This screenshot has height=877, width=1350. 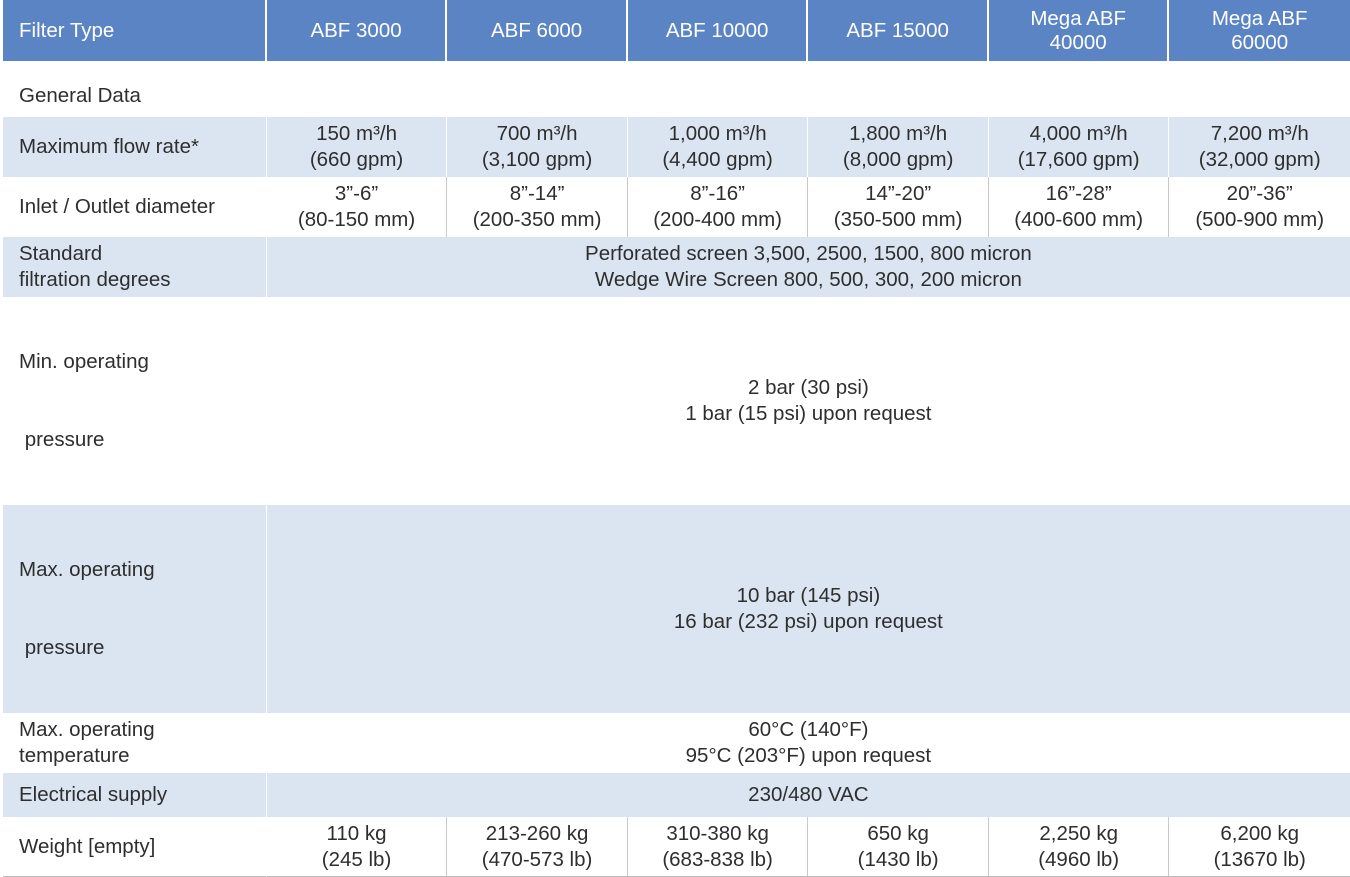 What do you see at coordinates (1260, 833) in the screenshot?
I see `weight-cell-line: 6,200 kg` at bounding box center [1260, 833].